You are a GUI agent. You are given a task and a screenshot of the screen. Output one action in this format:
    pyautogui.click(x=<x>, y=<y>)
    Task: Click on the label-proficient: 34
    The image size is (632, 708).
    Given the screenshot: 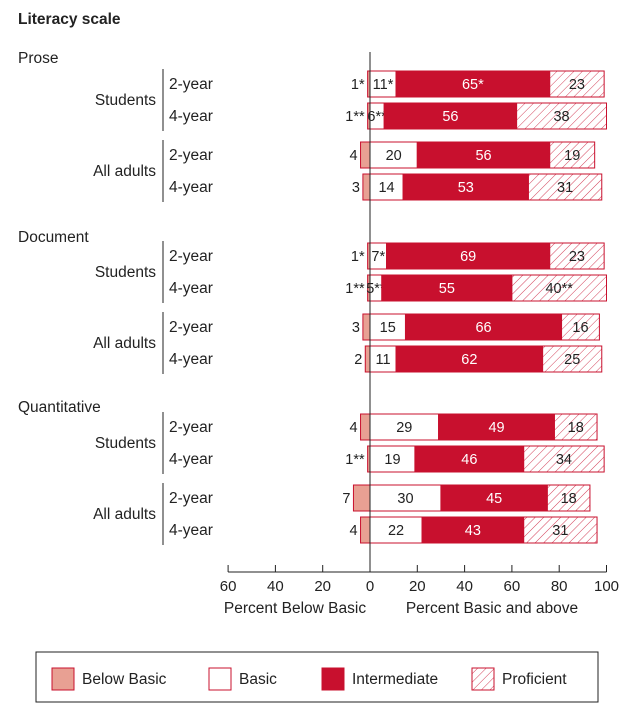 What is the action you would take?
    pyautogui.click(x=564, y=460)
    